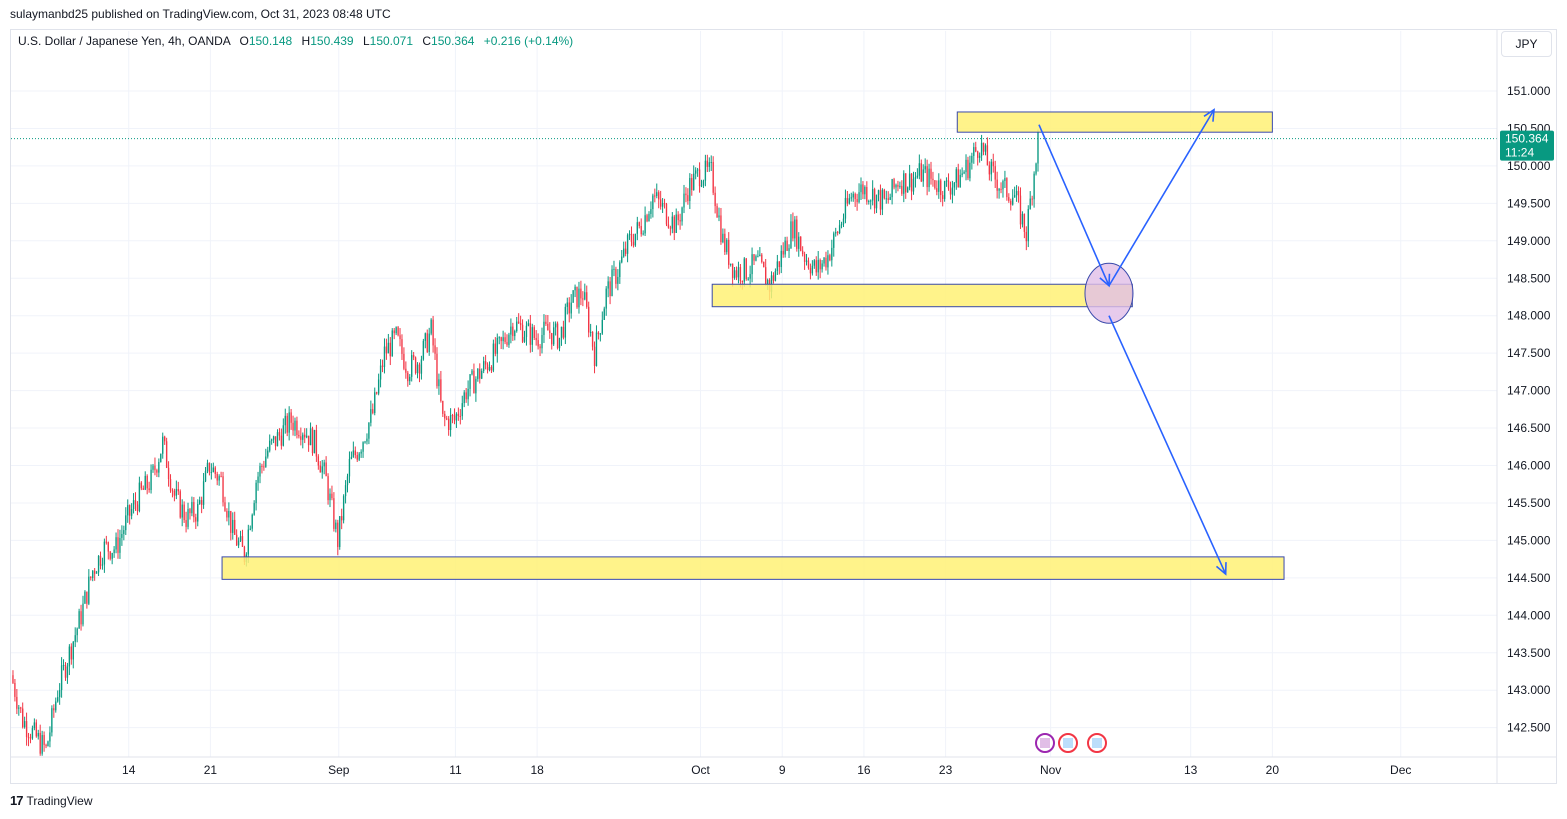 Image resolution: width=1567 pixels, height=819 pixels. I want to click on price-tick-label: 142.500, so click(1529, 728).